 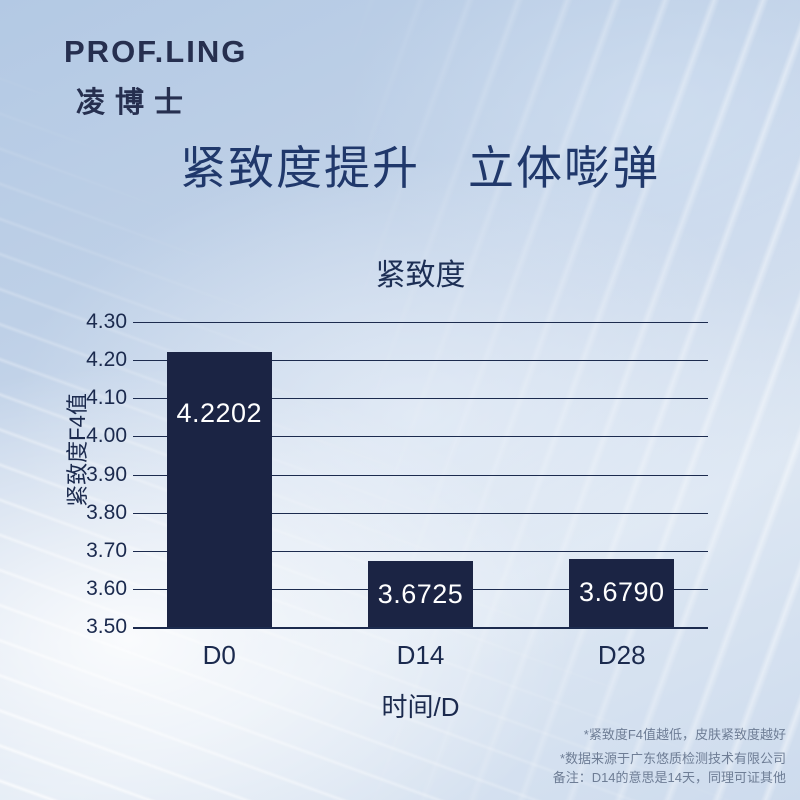 I want to click on y-tick-label: 4.00, so click(x=106, y=436).